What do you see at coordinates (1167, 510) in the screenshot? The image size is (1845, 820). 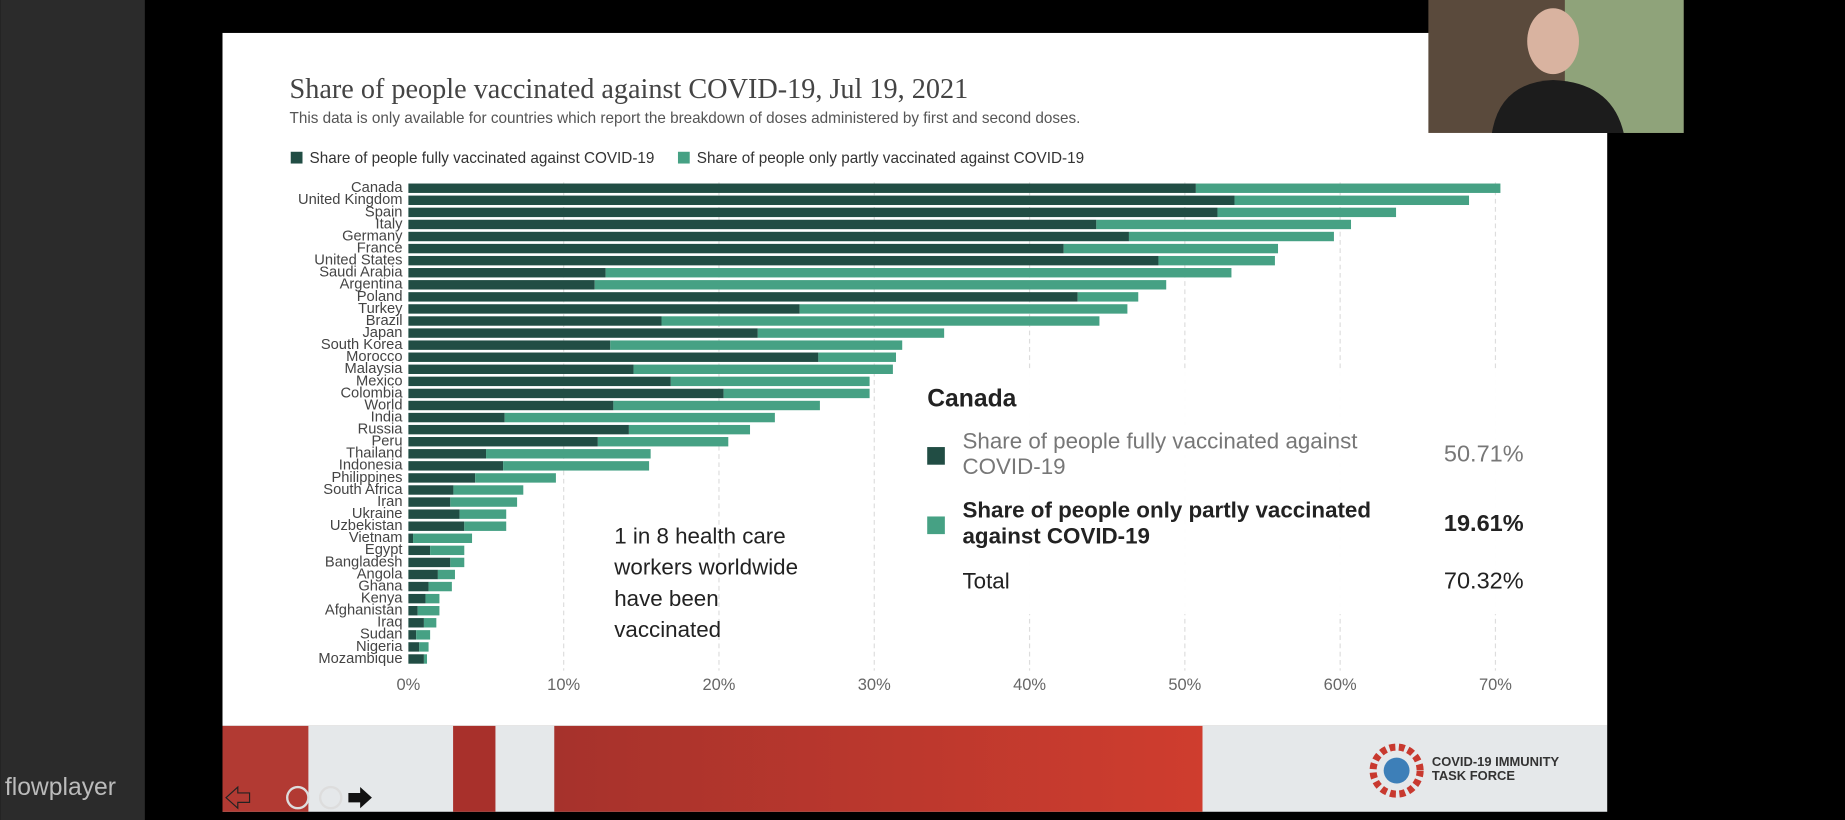 I see `tooltip-label: Share of people only partly vaccinated` at bounding box center [1167, 510].